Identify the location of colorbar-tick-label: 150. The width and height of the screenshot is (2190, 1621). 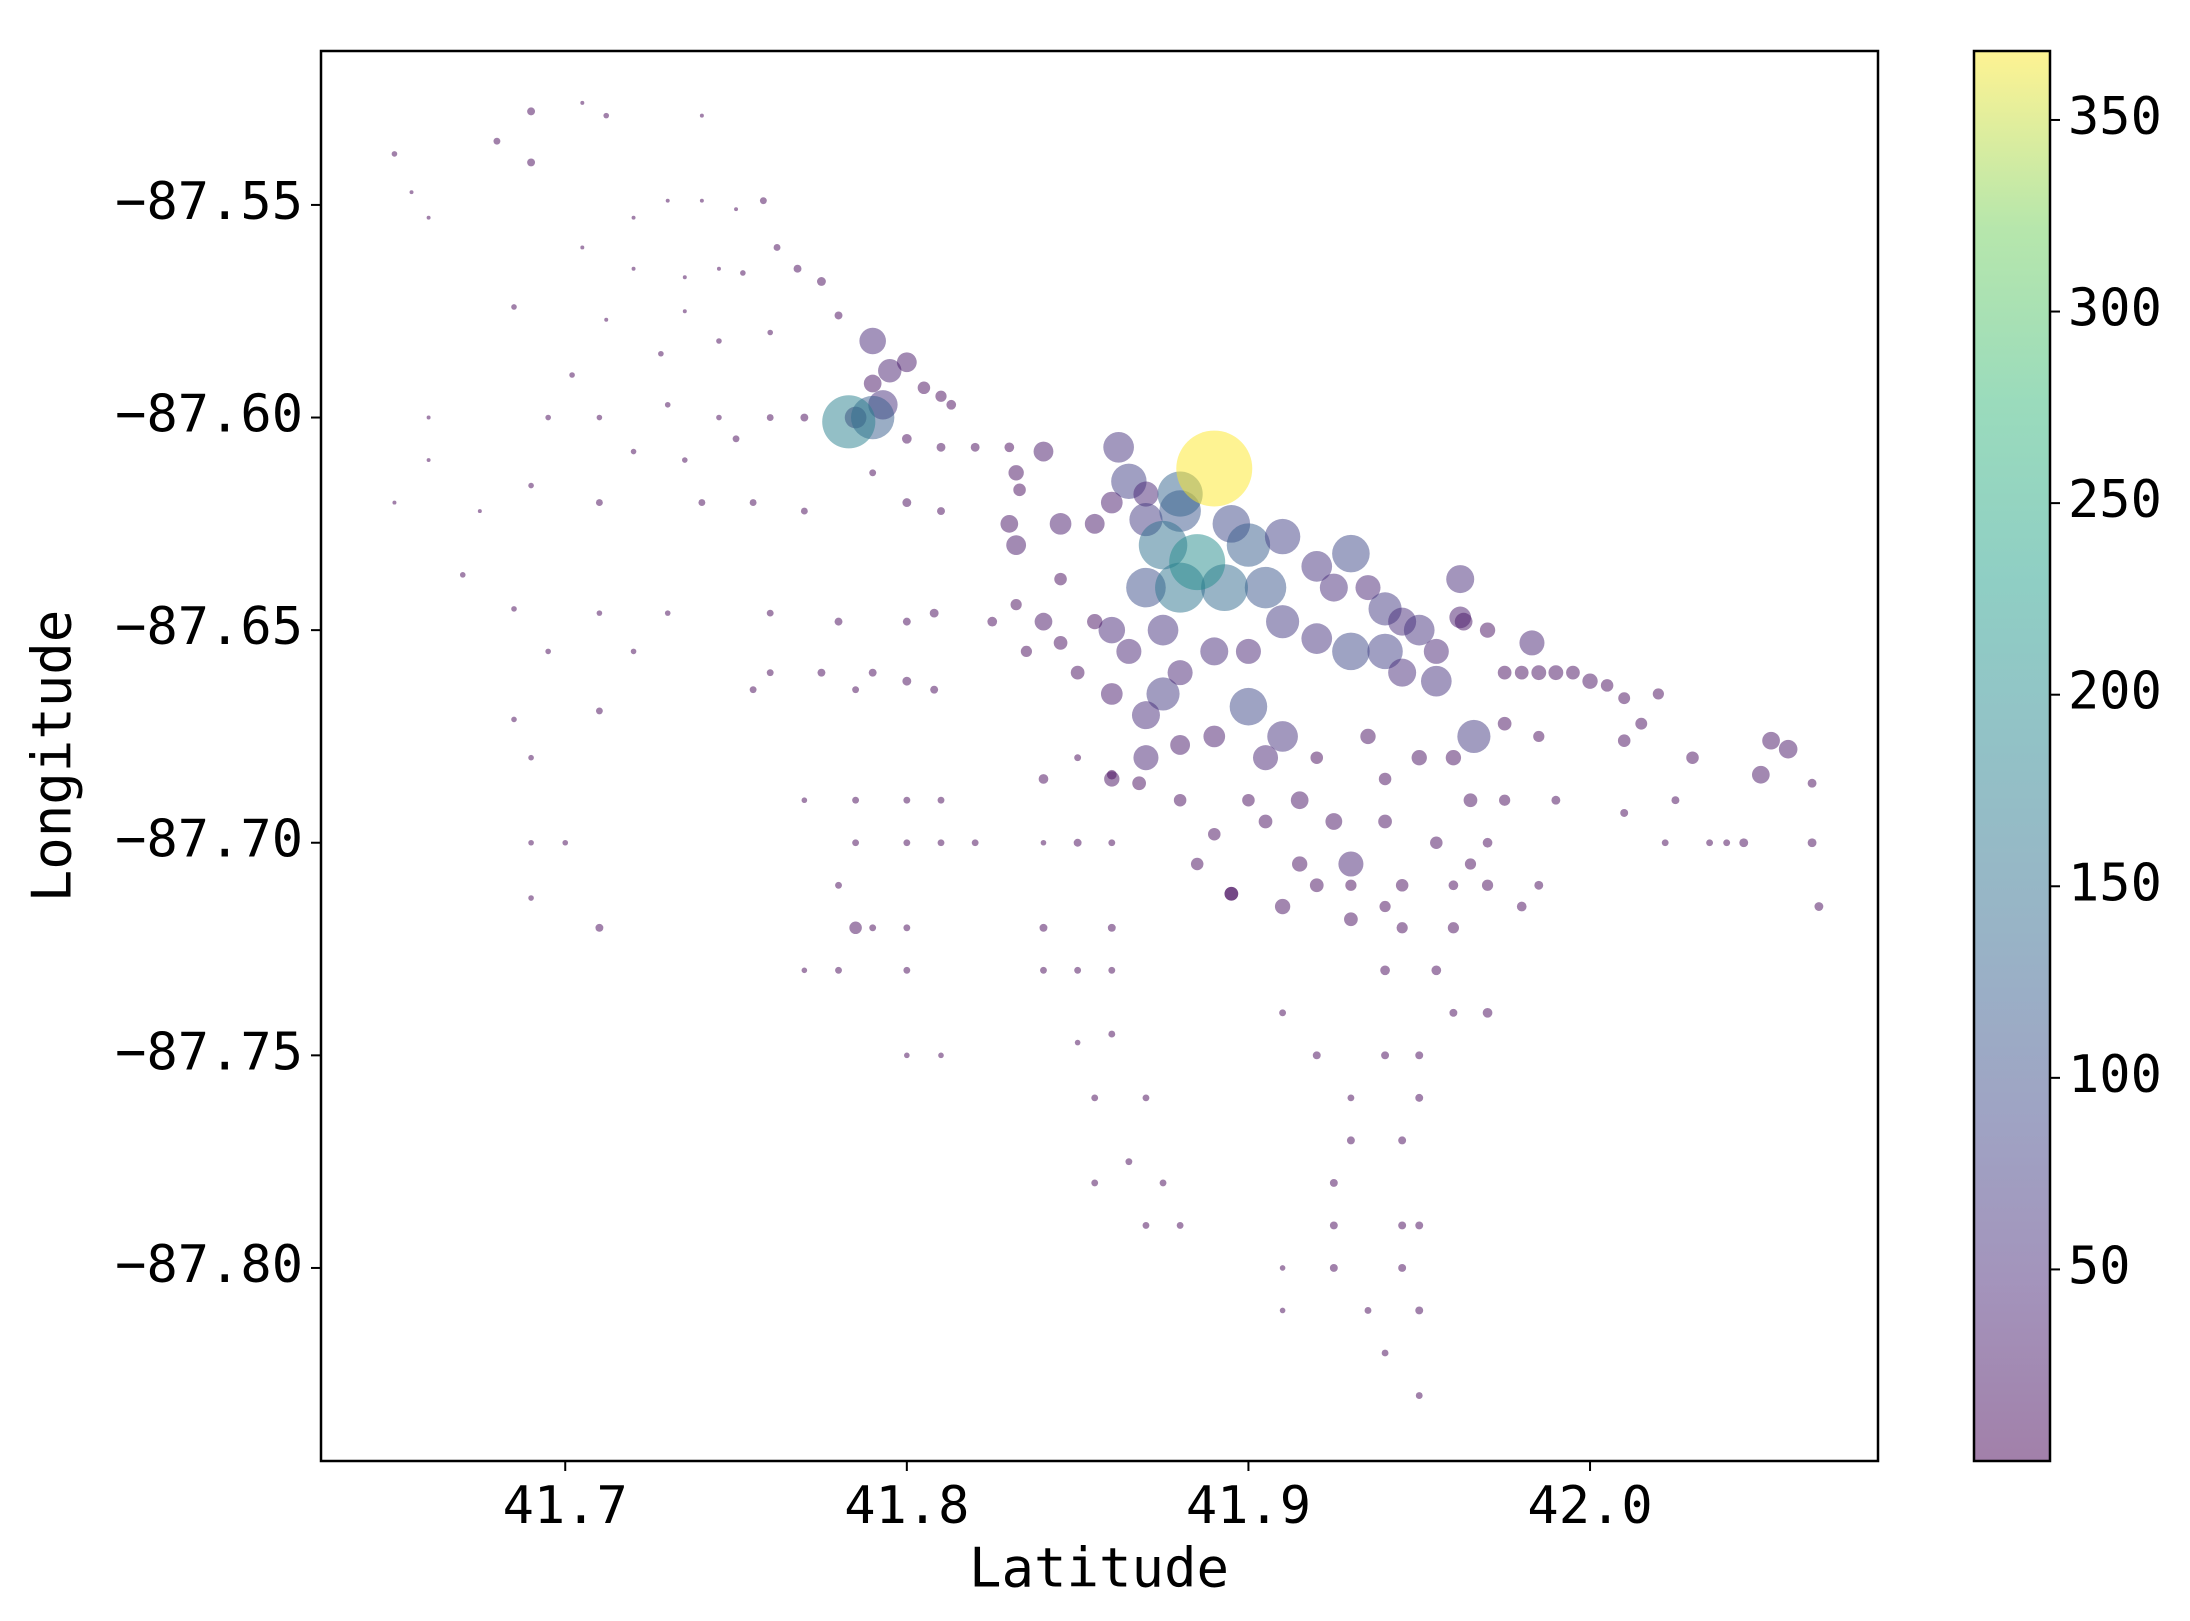
(2115, 883).